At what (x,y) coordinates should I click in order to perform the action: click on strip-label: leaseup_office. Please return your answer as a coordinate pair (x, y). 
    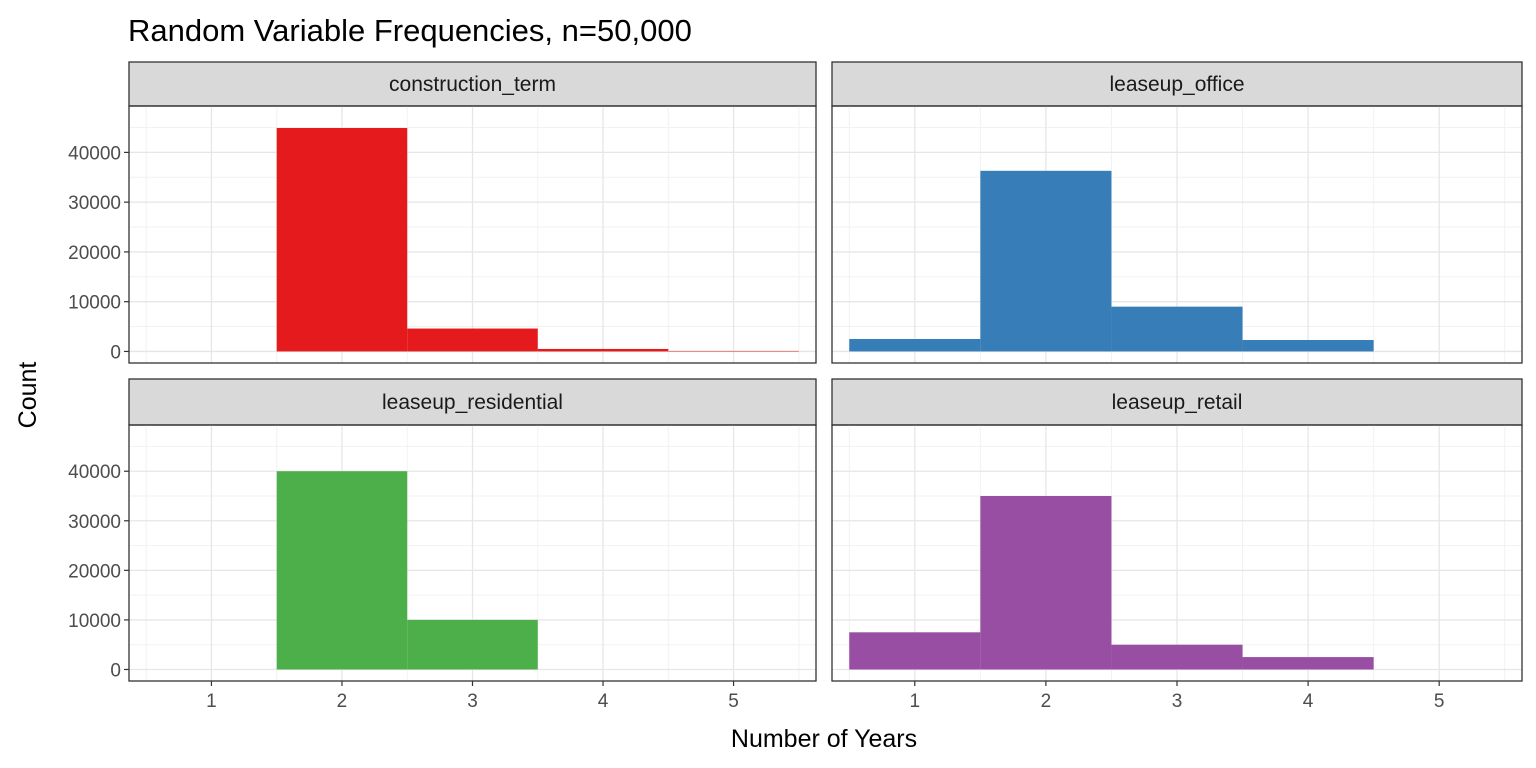
    Looking at the image, I should click on (1176, 84).